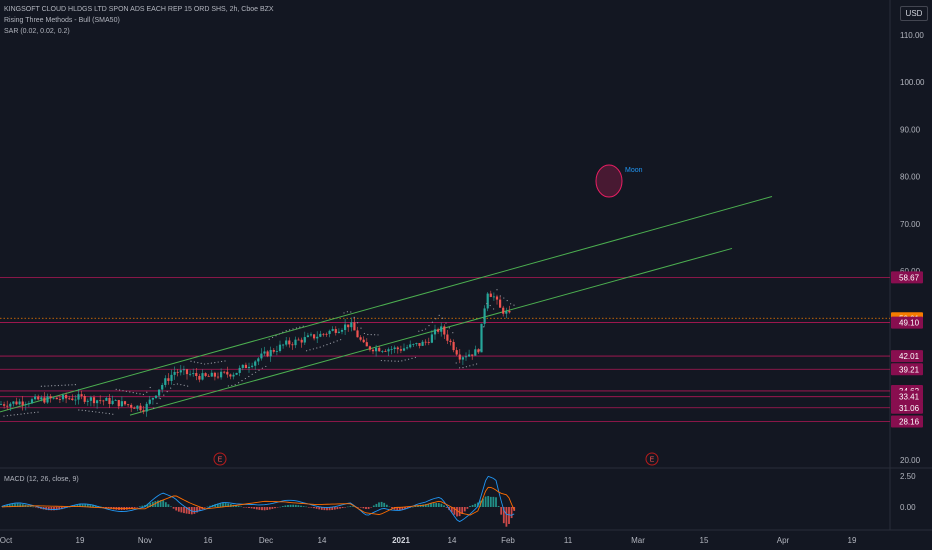  Describe the element at coordinates (37, 31) in the screenshot. I see `sar-indicator-legend: SAR (0.02, 0.02, 0.2)` at that location.